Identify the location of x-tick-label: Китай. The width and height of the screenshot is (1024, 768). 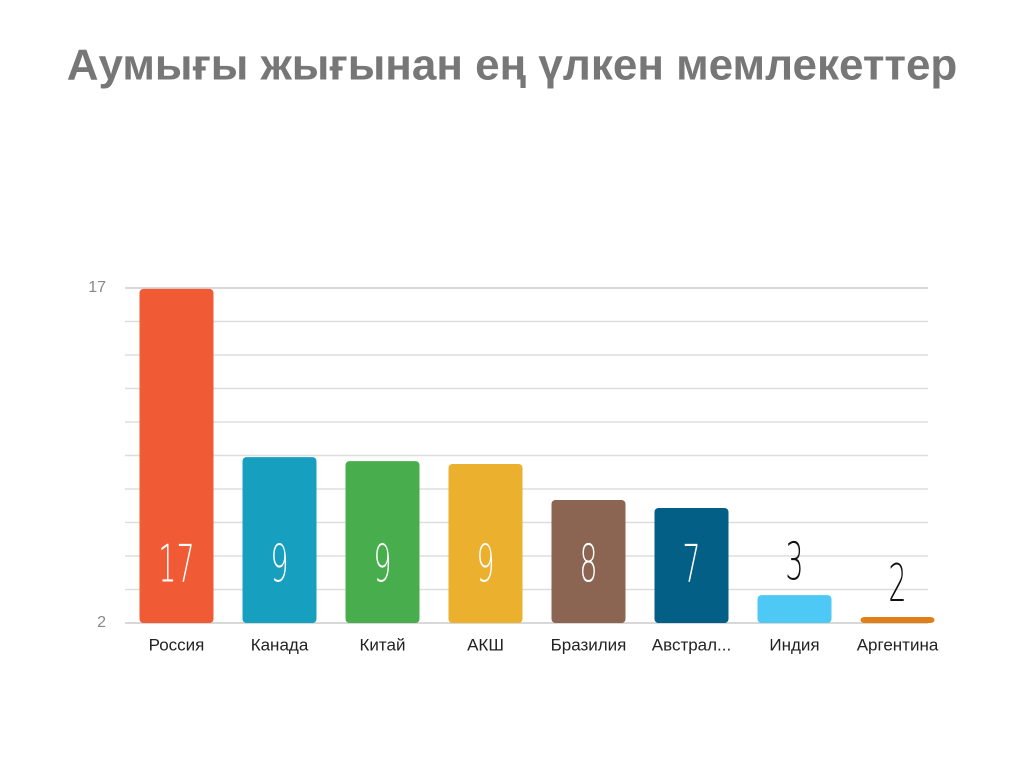
(383, 644).